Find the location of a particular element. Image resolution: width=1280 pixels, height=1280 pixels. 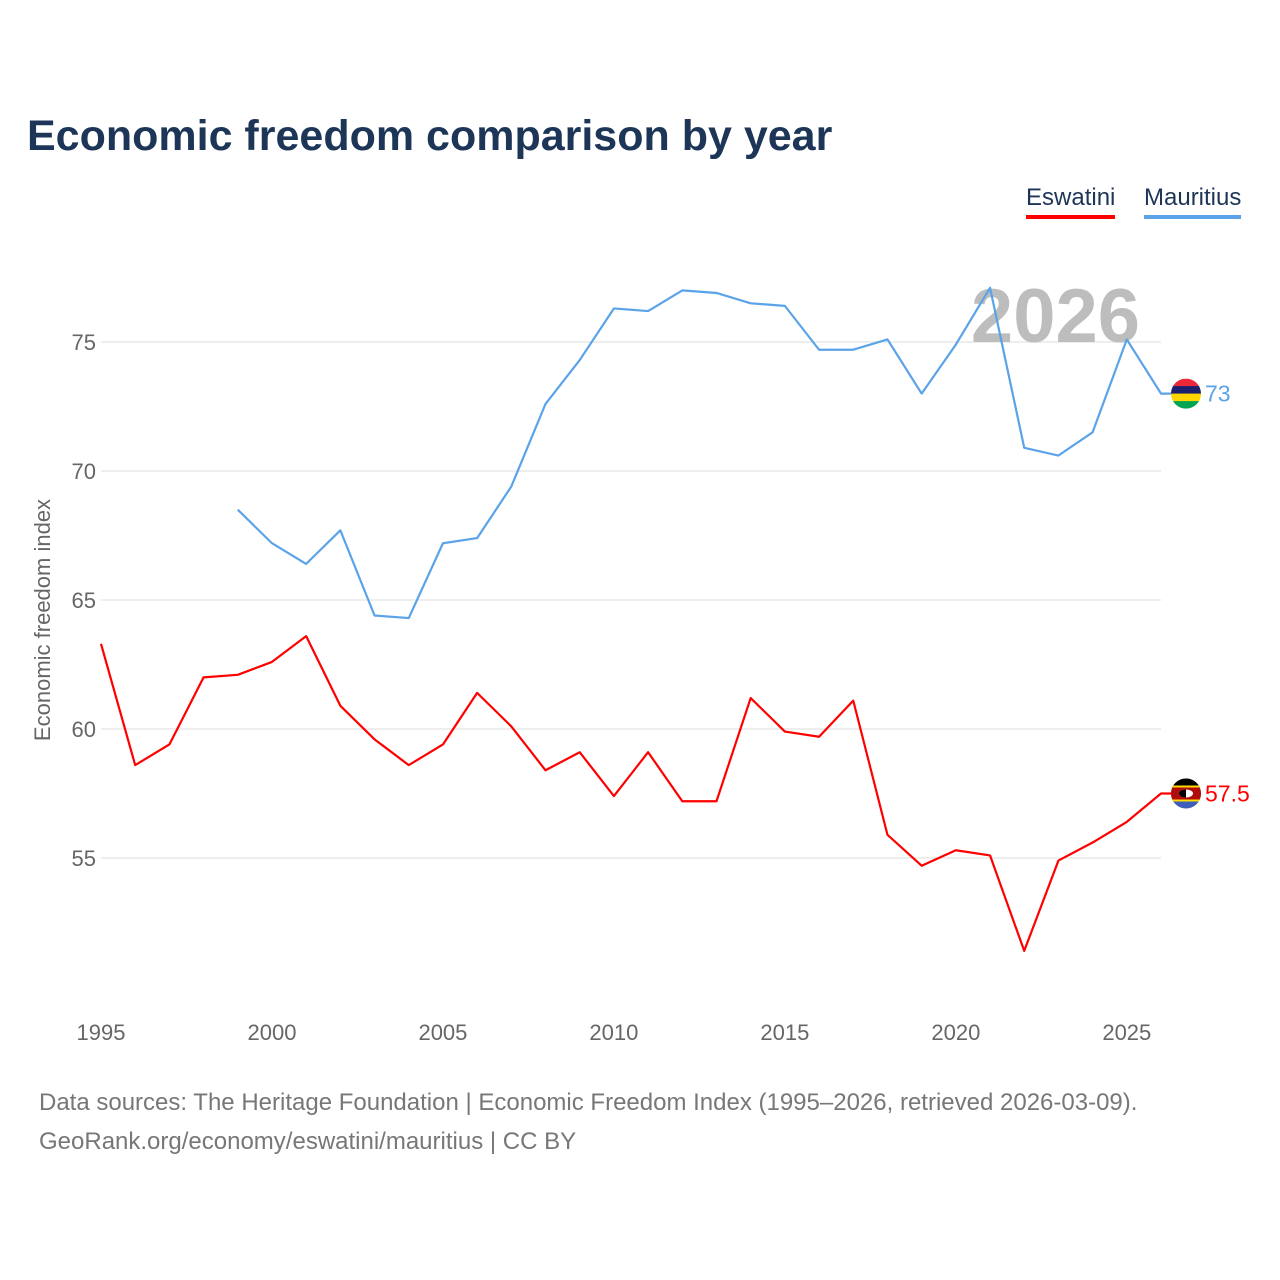

legend-item-mauritius: Mauritius is located at coordinates (1193, 201).